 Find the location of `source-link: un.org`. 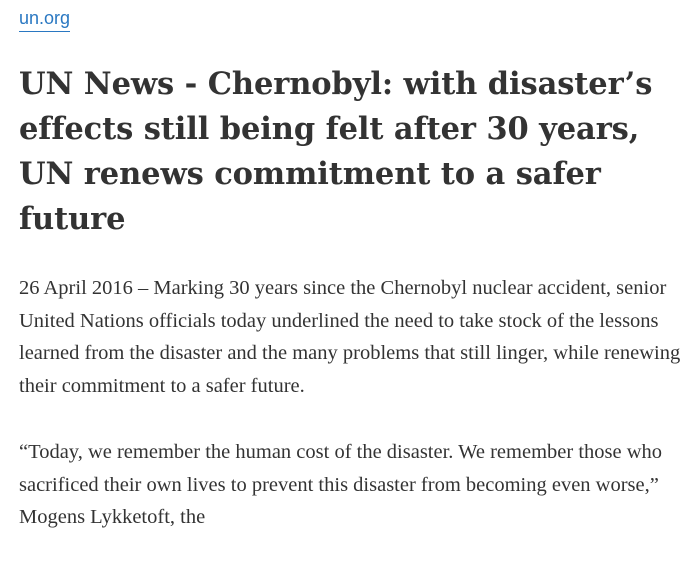

source-link: un.org is located at coordinates (45, 19).